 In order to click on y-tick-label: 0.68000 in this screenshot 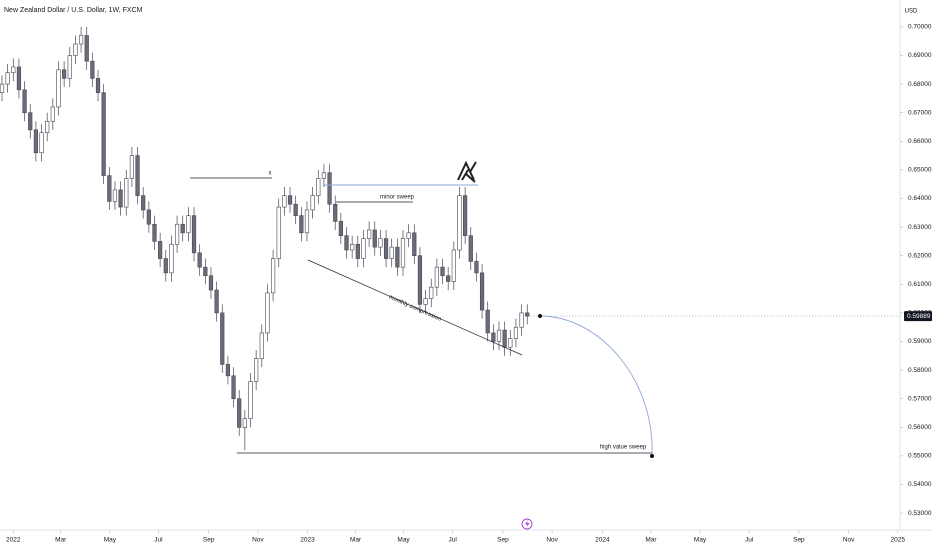, I will do `click(920, 84)`.